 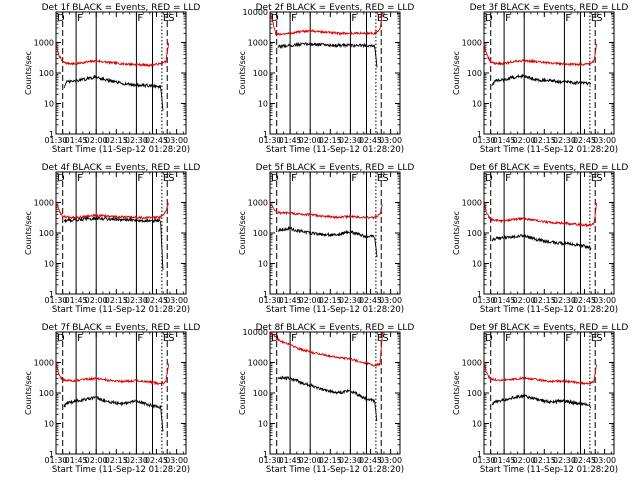 What do you see at coordinates (549, 168) in the screenshot?
I see `panel-title: Det 6f BLACK = Events, RED = LLD` at bounding box center [549, 168].